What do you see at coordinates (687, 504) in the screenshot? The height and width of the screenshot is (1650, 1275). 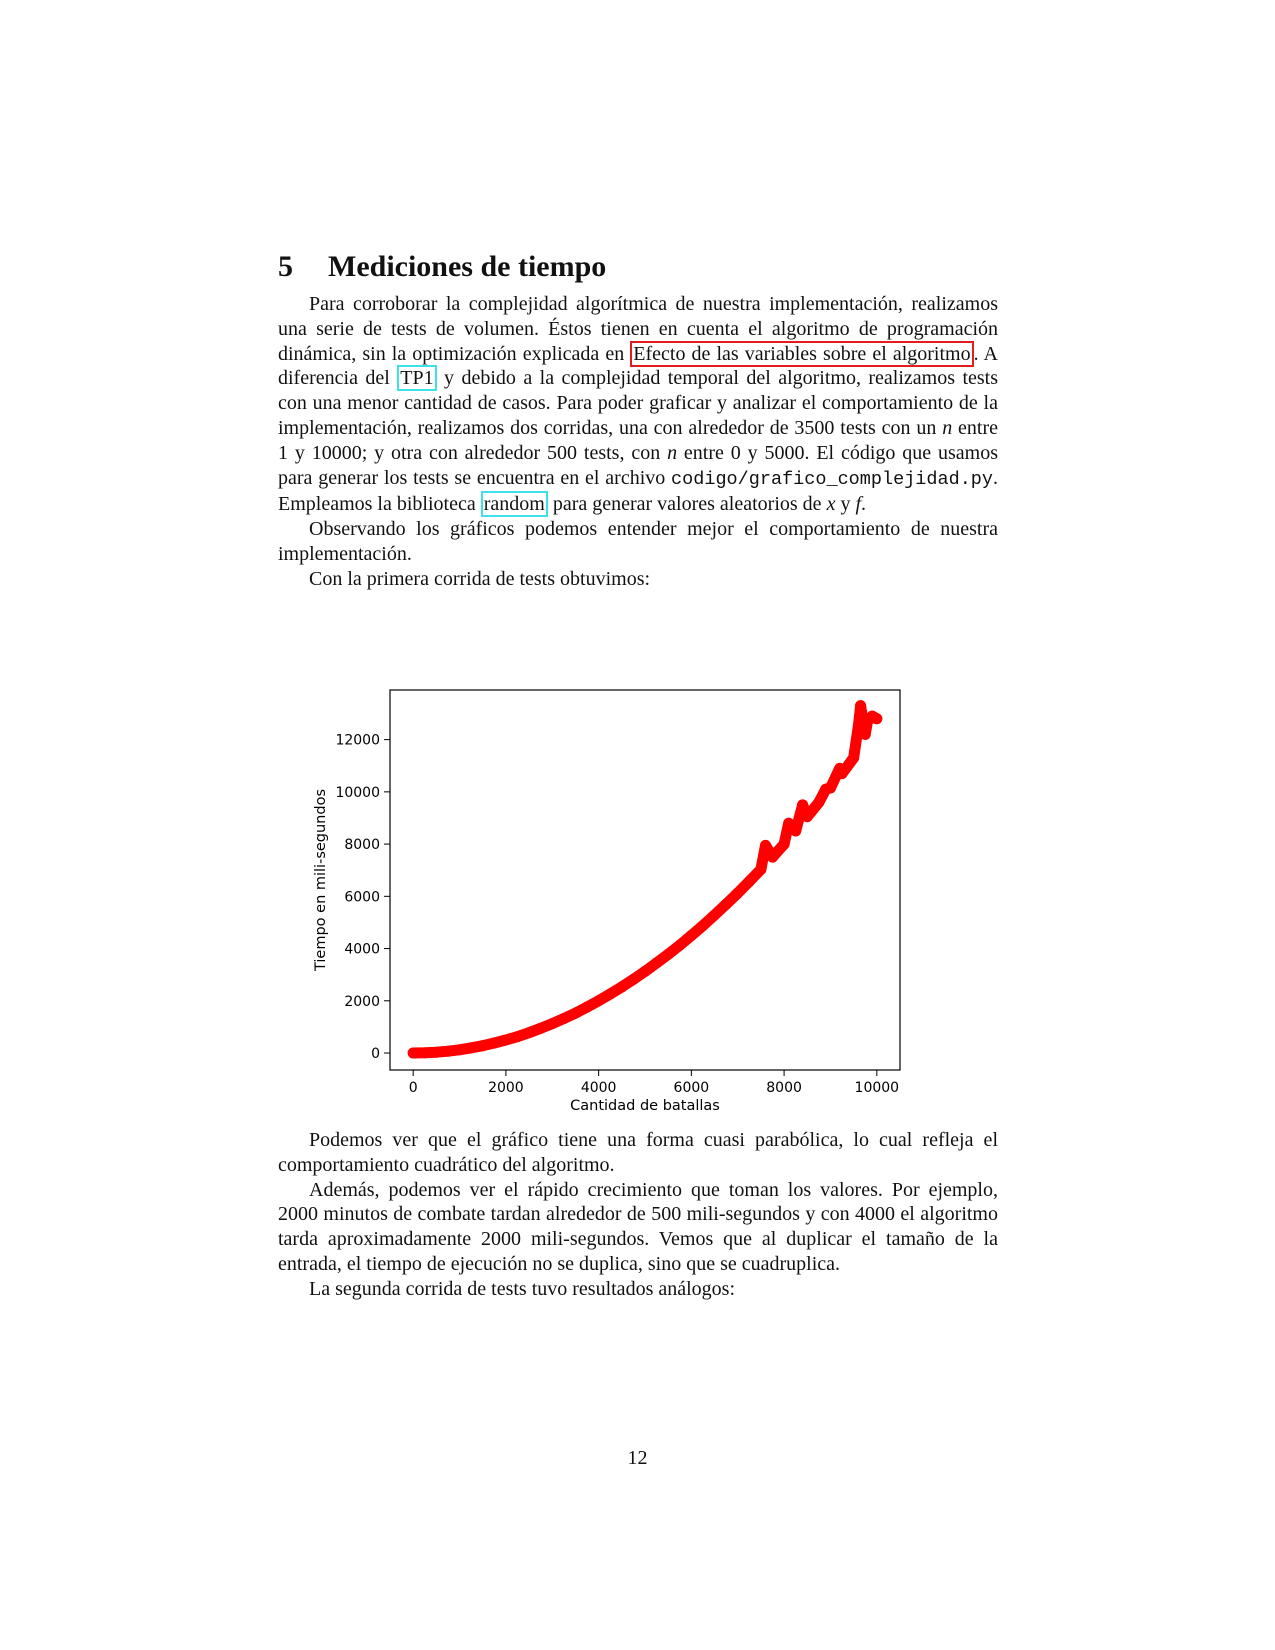 I see `paragraph-text: para generar valores aleatorios de` at bounding box center [687, 504].